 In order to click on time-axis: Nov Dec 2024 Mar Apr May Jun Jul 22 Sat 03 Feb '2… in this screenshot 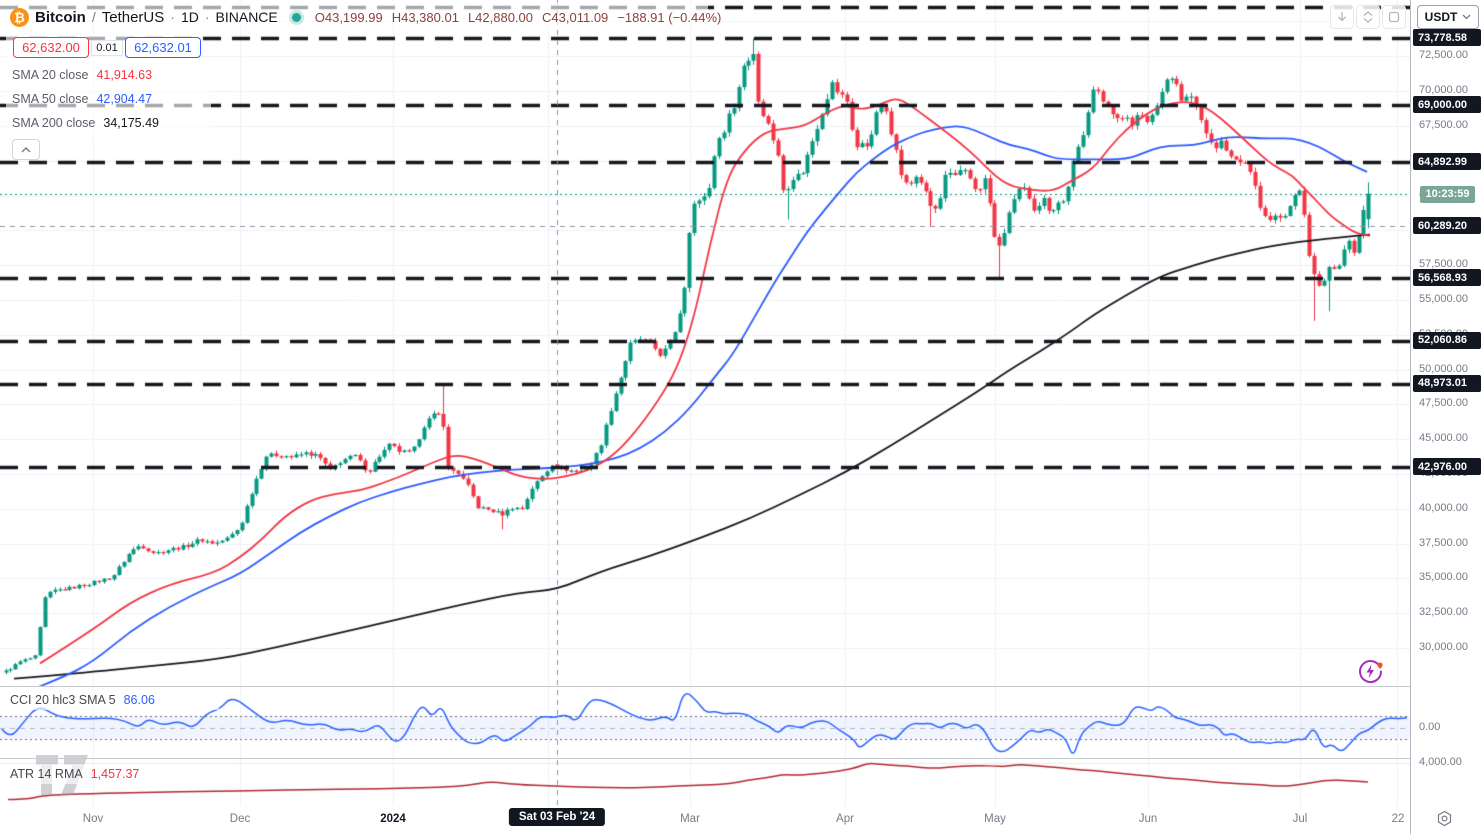, I will do `click(705, 820)`.